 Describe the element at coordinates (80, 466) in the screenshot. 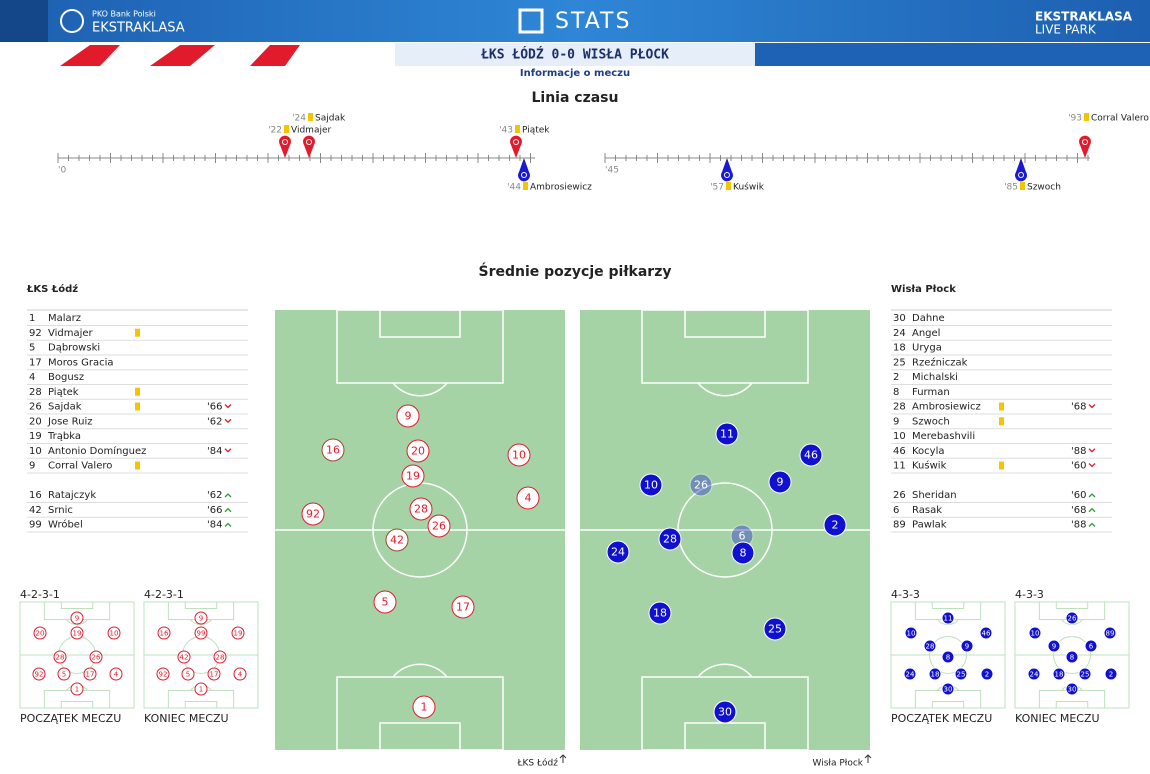

I see `player-name: Corral Valero` at that location.